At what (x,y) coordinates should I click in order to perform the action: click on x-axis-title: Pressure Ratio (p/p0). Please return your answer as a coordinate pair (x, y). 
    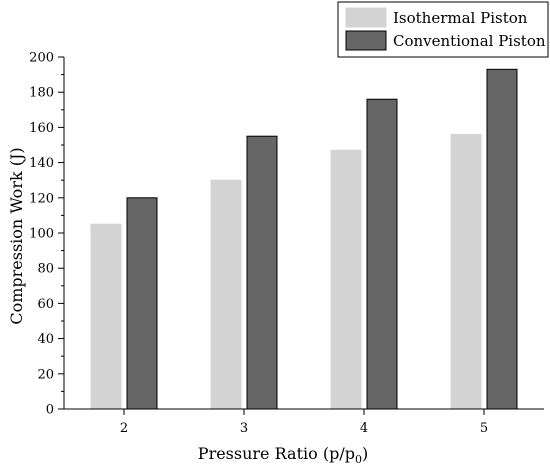
    Looking at the image, I should click on (283, 455).